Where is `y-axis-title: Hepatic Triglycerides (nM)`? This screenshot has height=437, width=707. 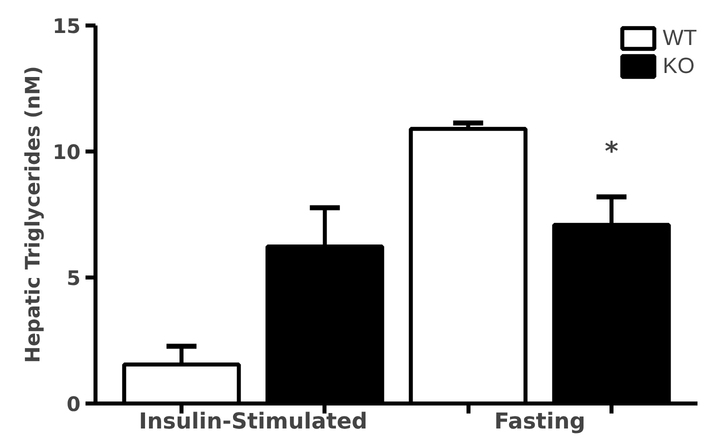 y-axis-title: Hepatic Triglycerides (nM) is located at coordinates (32, 215).